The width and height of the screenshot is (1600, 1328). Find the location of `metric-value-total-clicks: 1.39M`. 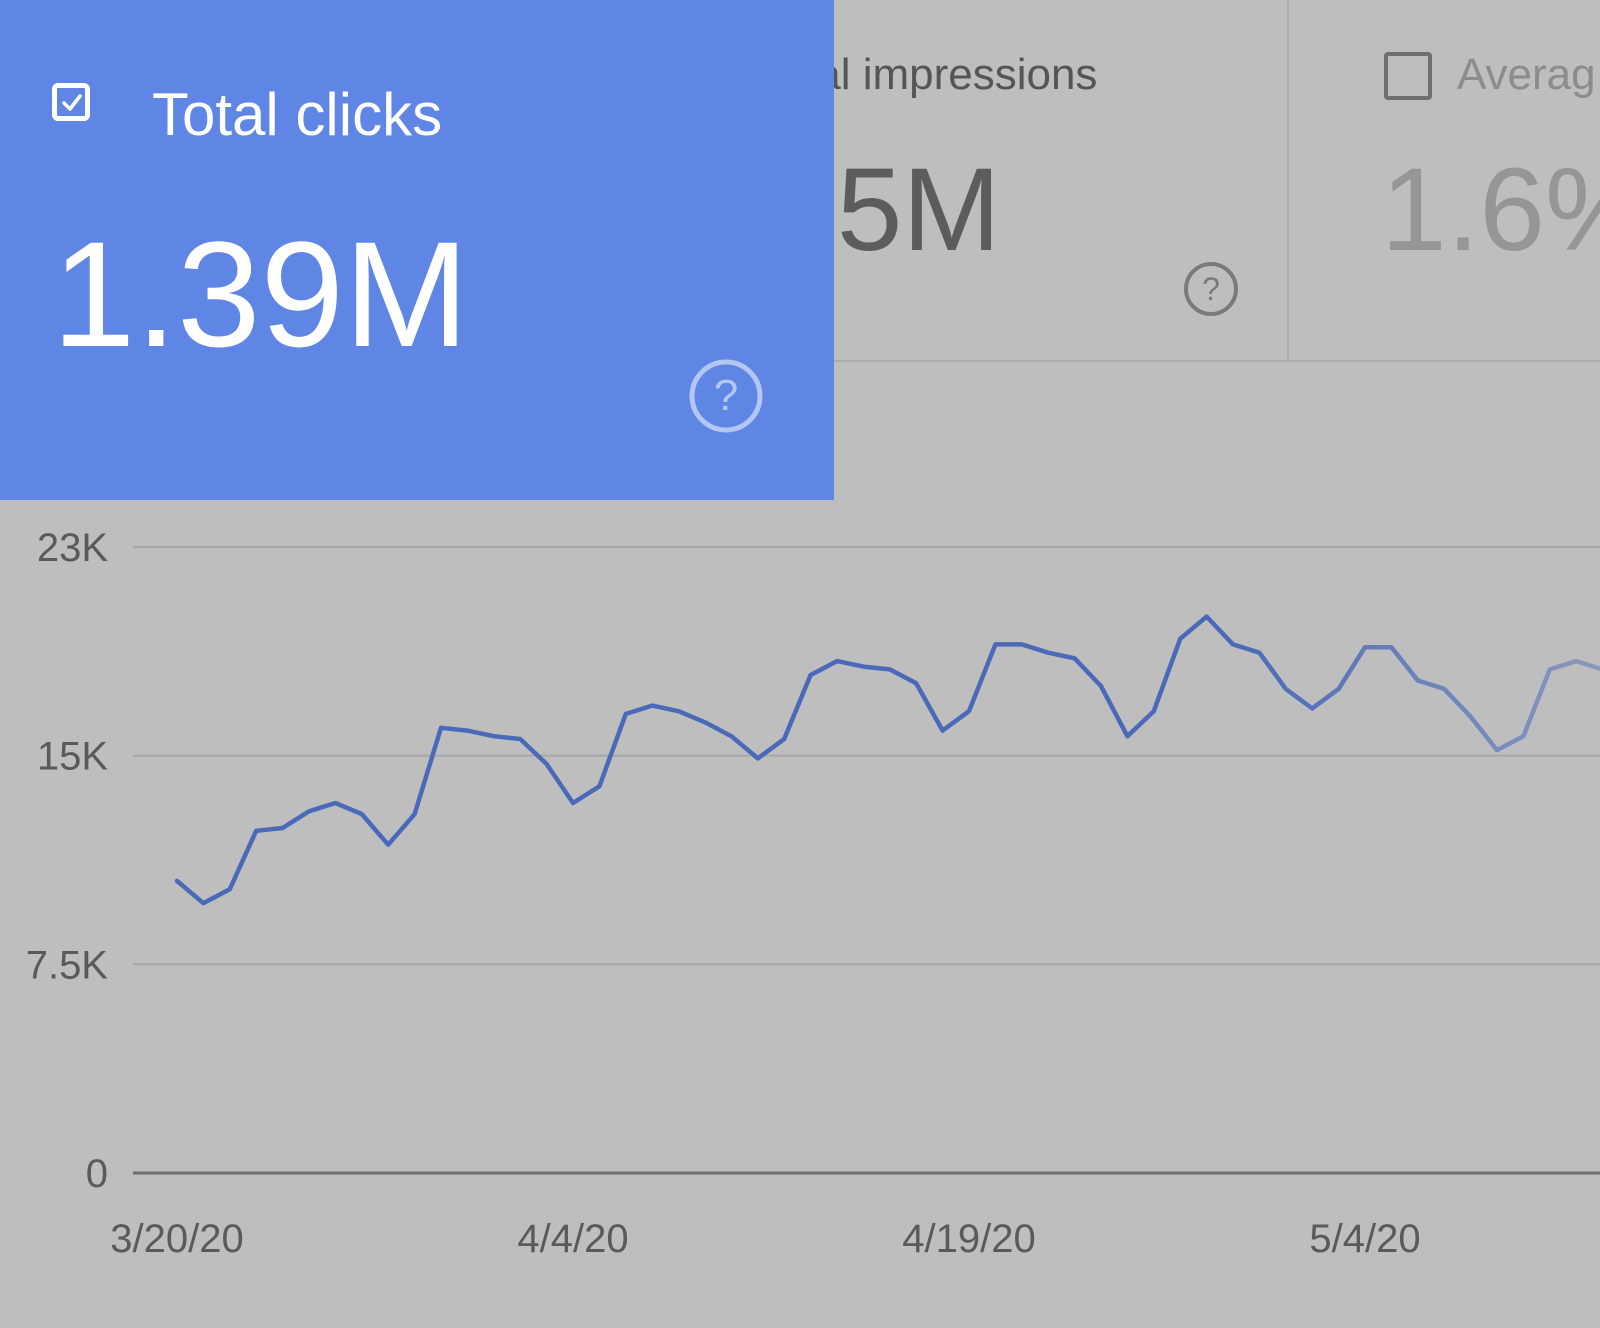

metric-value-total-clicks: 1.39M is located at coordinates (260, 294).